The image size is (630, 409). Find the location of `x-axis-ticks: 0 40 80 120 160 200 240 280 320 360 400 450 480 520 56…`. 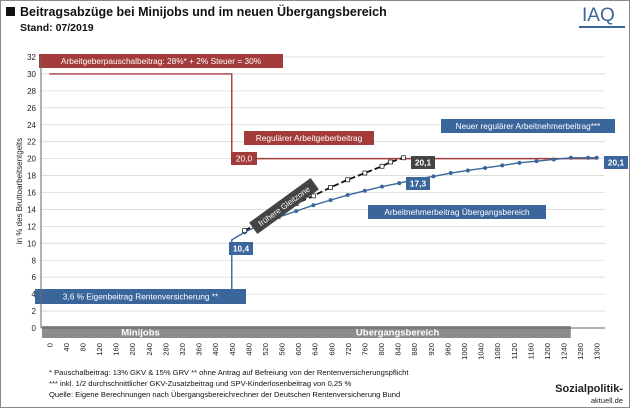

x-axis-ticks: 0 40 80 120 160 200 240 280 320 360 400 450 480 520 56… is located at coordinates (323, 351).